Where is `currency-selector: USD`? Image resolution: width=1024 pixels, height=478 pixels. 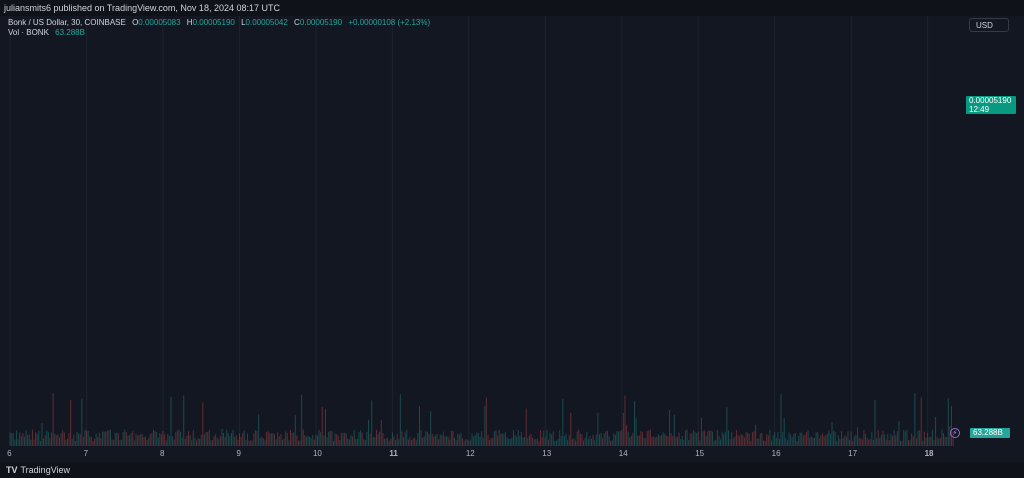
currency-selector: USD is located at coordinates (989, 25).